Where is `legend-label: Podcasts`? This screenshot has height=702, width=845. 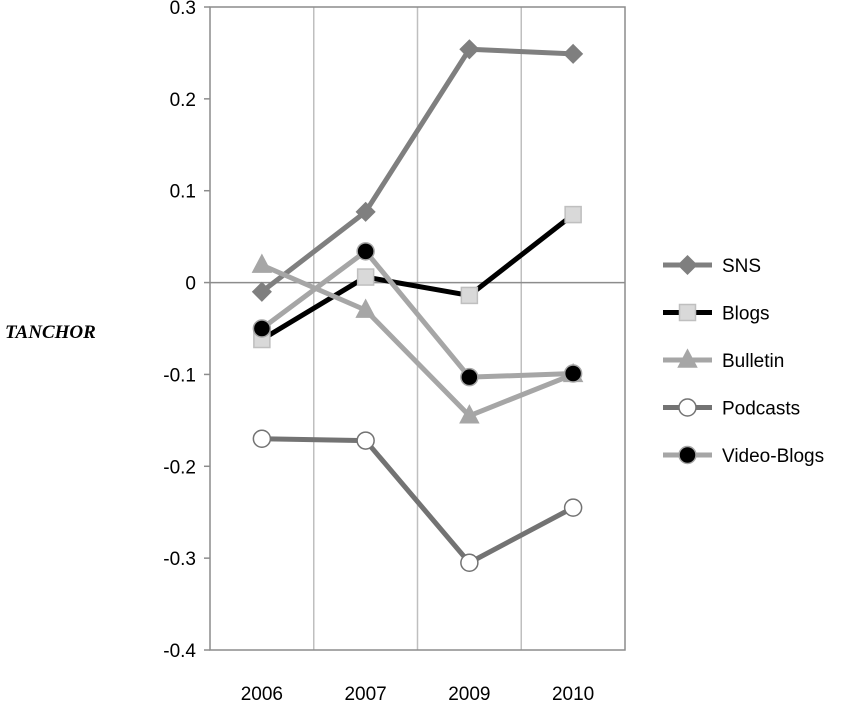
legend-label: Podcasts is located at coordinates (761, 409).